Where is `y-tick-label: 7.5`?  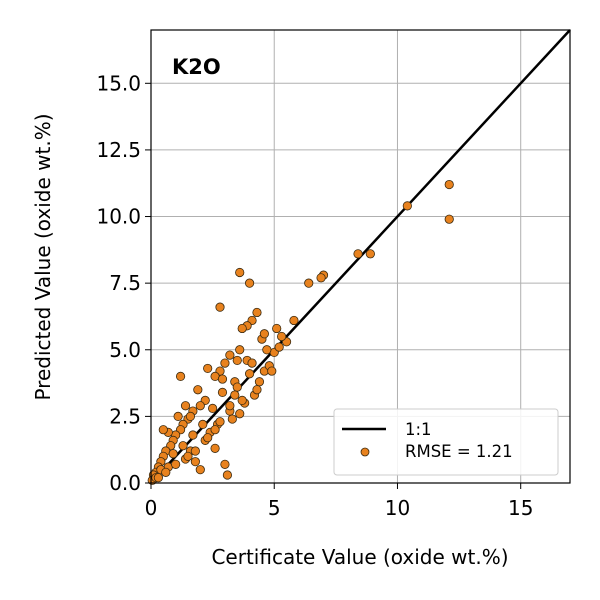 y-tick-label: 7.5 is located at coordinates (125, 283).